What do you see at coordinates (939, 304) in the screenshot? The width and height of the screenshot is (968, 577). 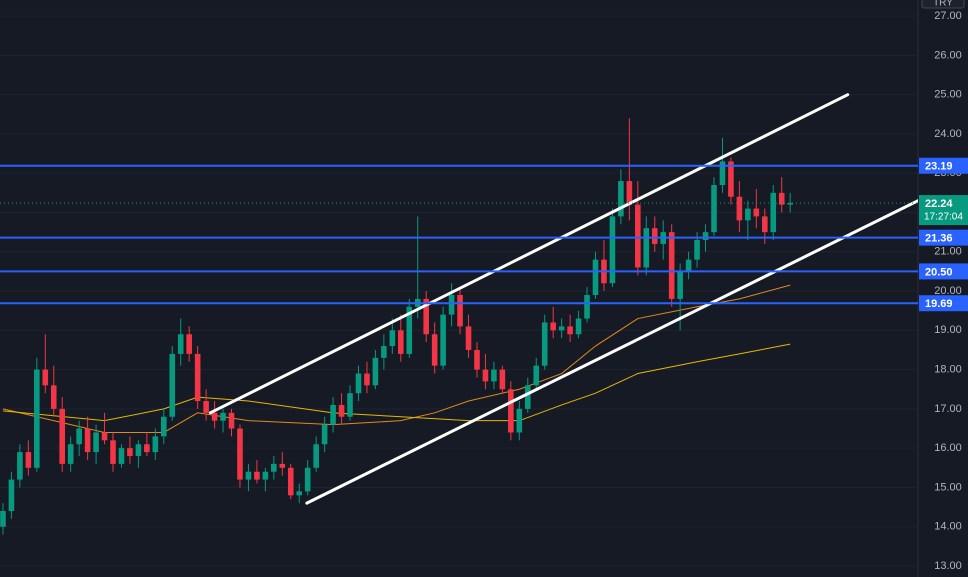 I see `level-label: 19.69` at bounding box center [939, 304].